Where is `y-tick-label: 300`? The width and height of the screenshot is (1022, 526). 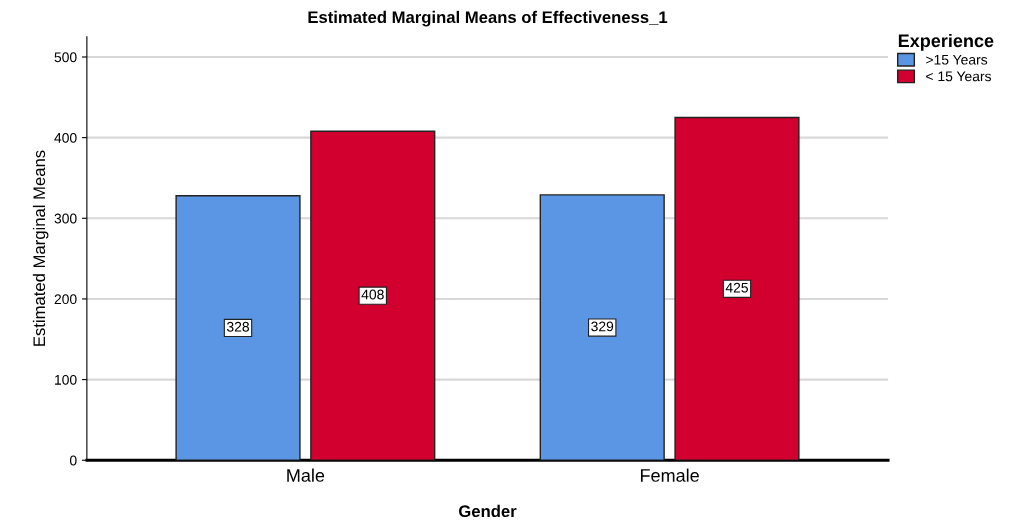 y-tick-label: 300 is located at coordinates (65, 218).